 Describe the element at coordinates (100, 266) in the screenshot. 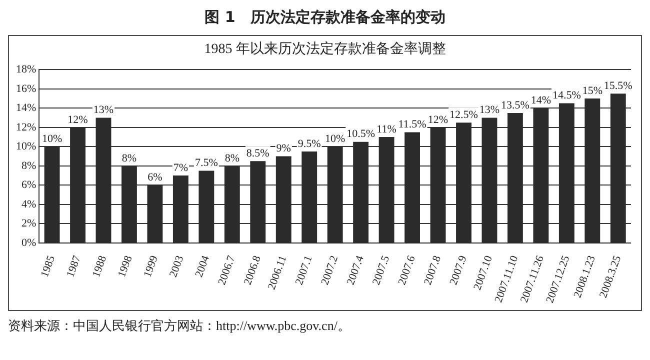

I see `x-tick-label: 1988` at that location.